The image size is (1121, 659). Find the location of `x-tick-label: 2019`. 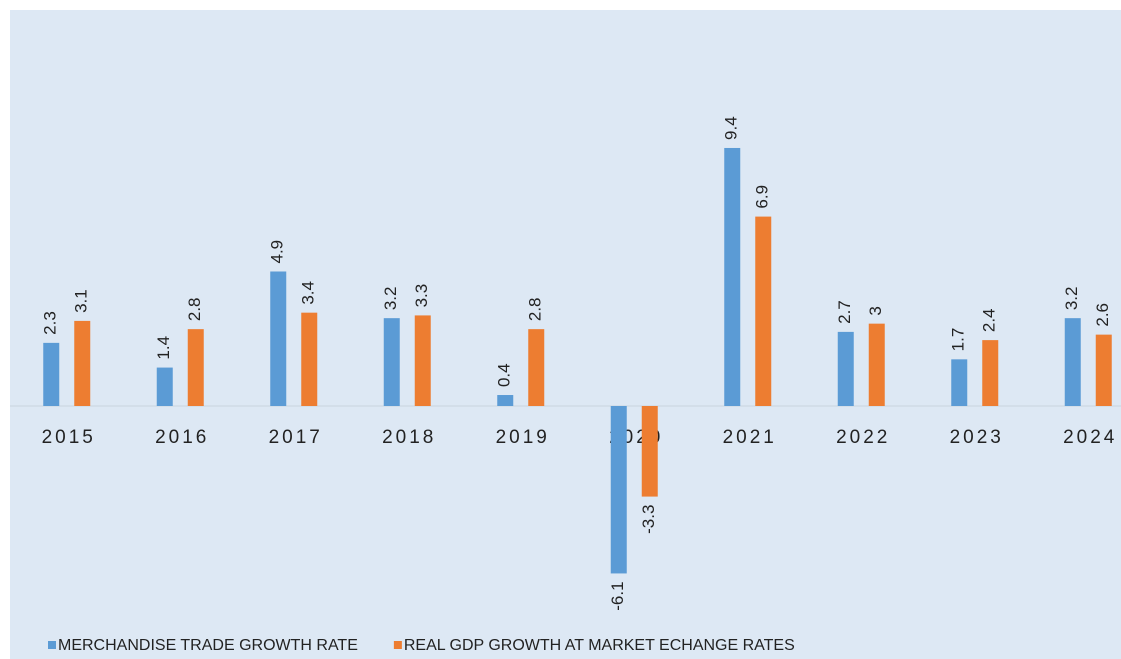

x-tick-label: 2019 is located at coordinates (523, 437).